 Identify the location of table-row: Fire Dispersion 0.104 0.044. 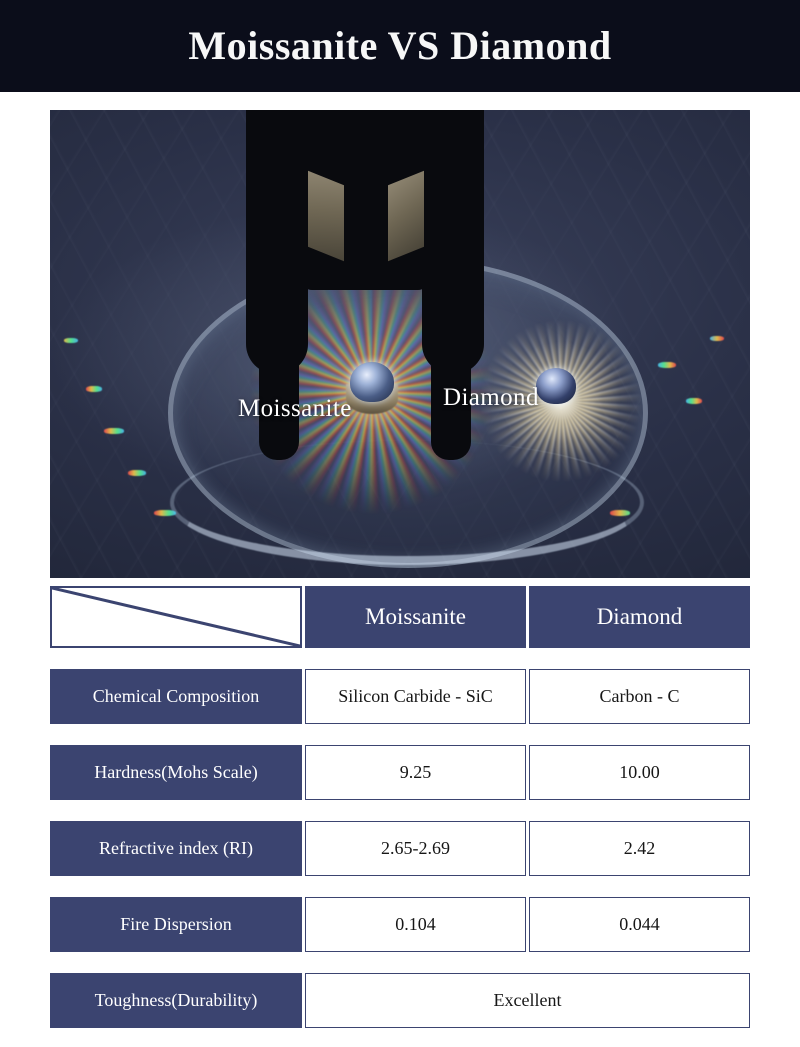
(400, 924).